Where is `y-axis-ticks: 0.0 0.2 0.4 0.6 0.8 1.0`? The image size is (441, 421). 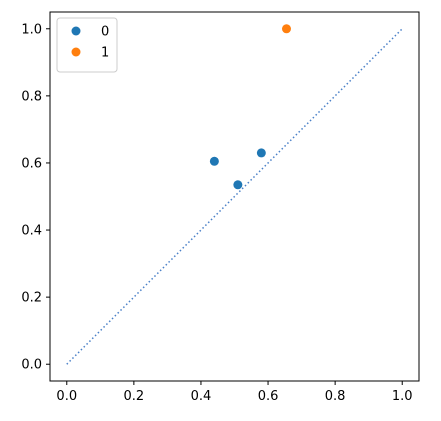
y-axis-ticks: 0.0 0.2 0.4 0.6 0.8 1.0 is located at coordinates (35, 197).